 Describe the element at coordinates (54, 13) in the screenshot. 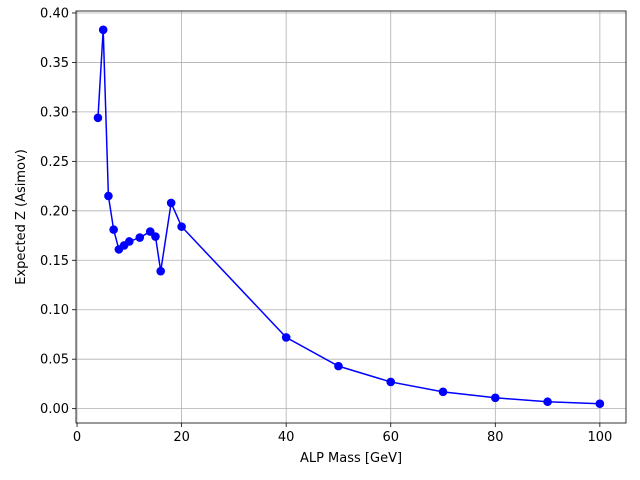

I see `y-tick-label: 0.40` at that location.